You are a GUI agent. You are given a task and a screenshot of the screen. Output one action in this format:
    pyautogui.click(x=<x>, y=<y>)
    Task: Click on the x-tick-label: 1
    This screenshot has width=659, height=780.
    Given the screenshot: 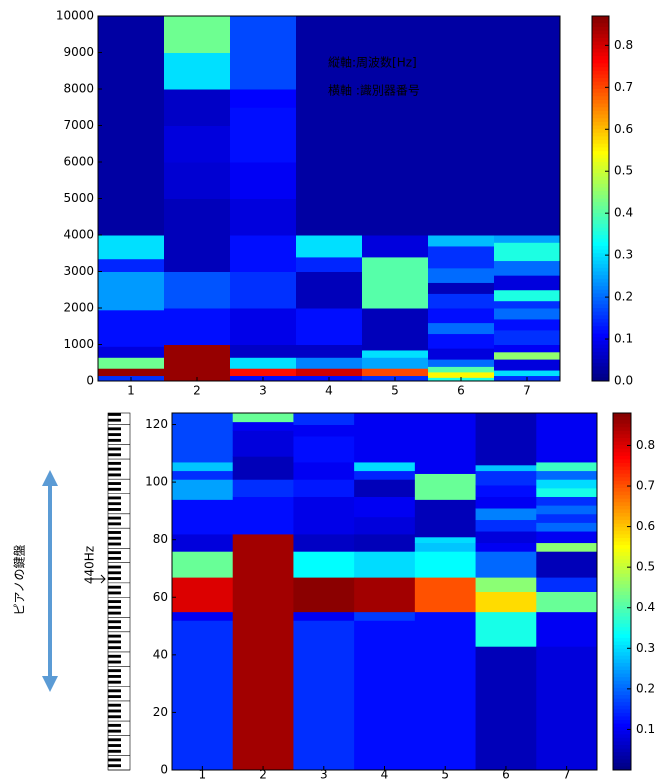 What is the action you would take?
    pyautogui.click(x=203, y=774)
    